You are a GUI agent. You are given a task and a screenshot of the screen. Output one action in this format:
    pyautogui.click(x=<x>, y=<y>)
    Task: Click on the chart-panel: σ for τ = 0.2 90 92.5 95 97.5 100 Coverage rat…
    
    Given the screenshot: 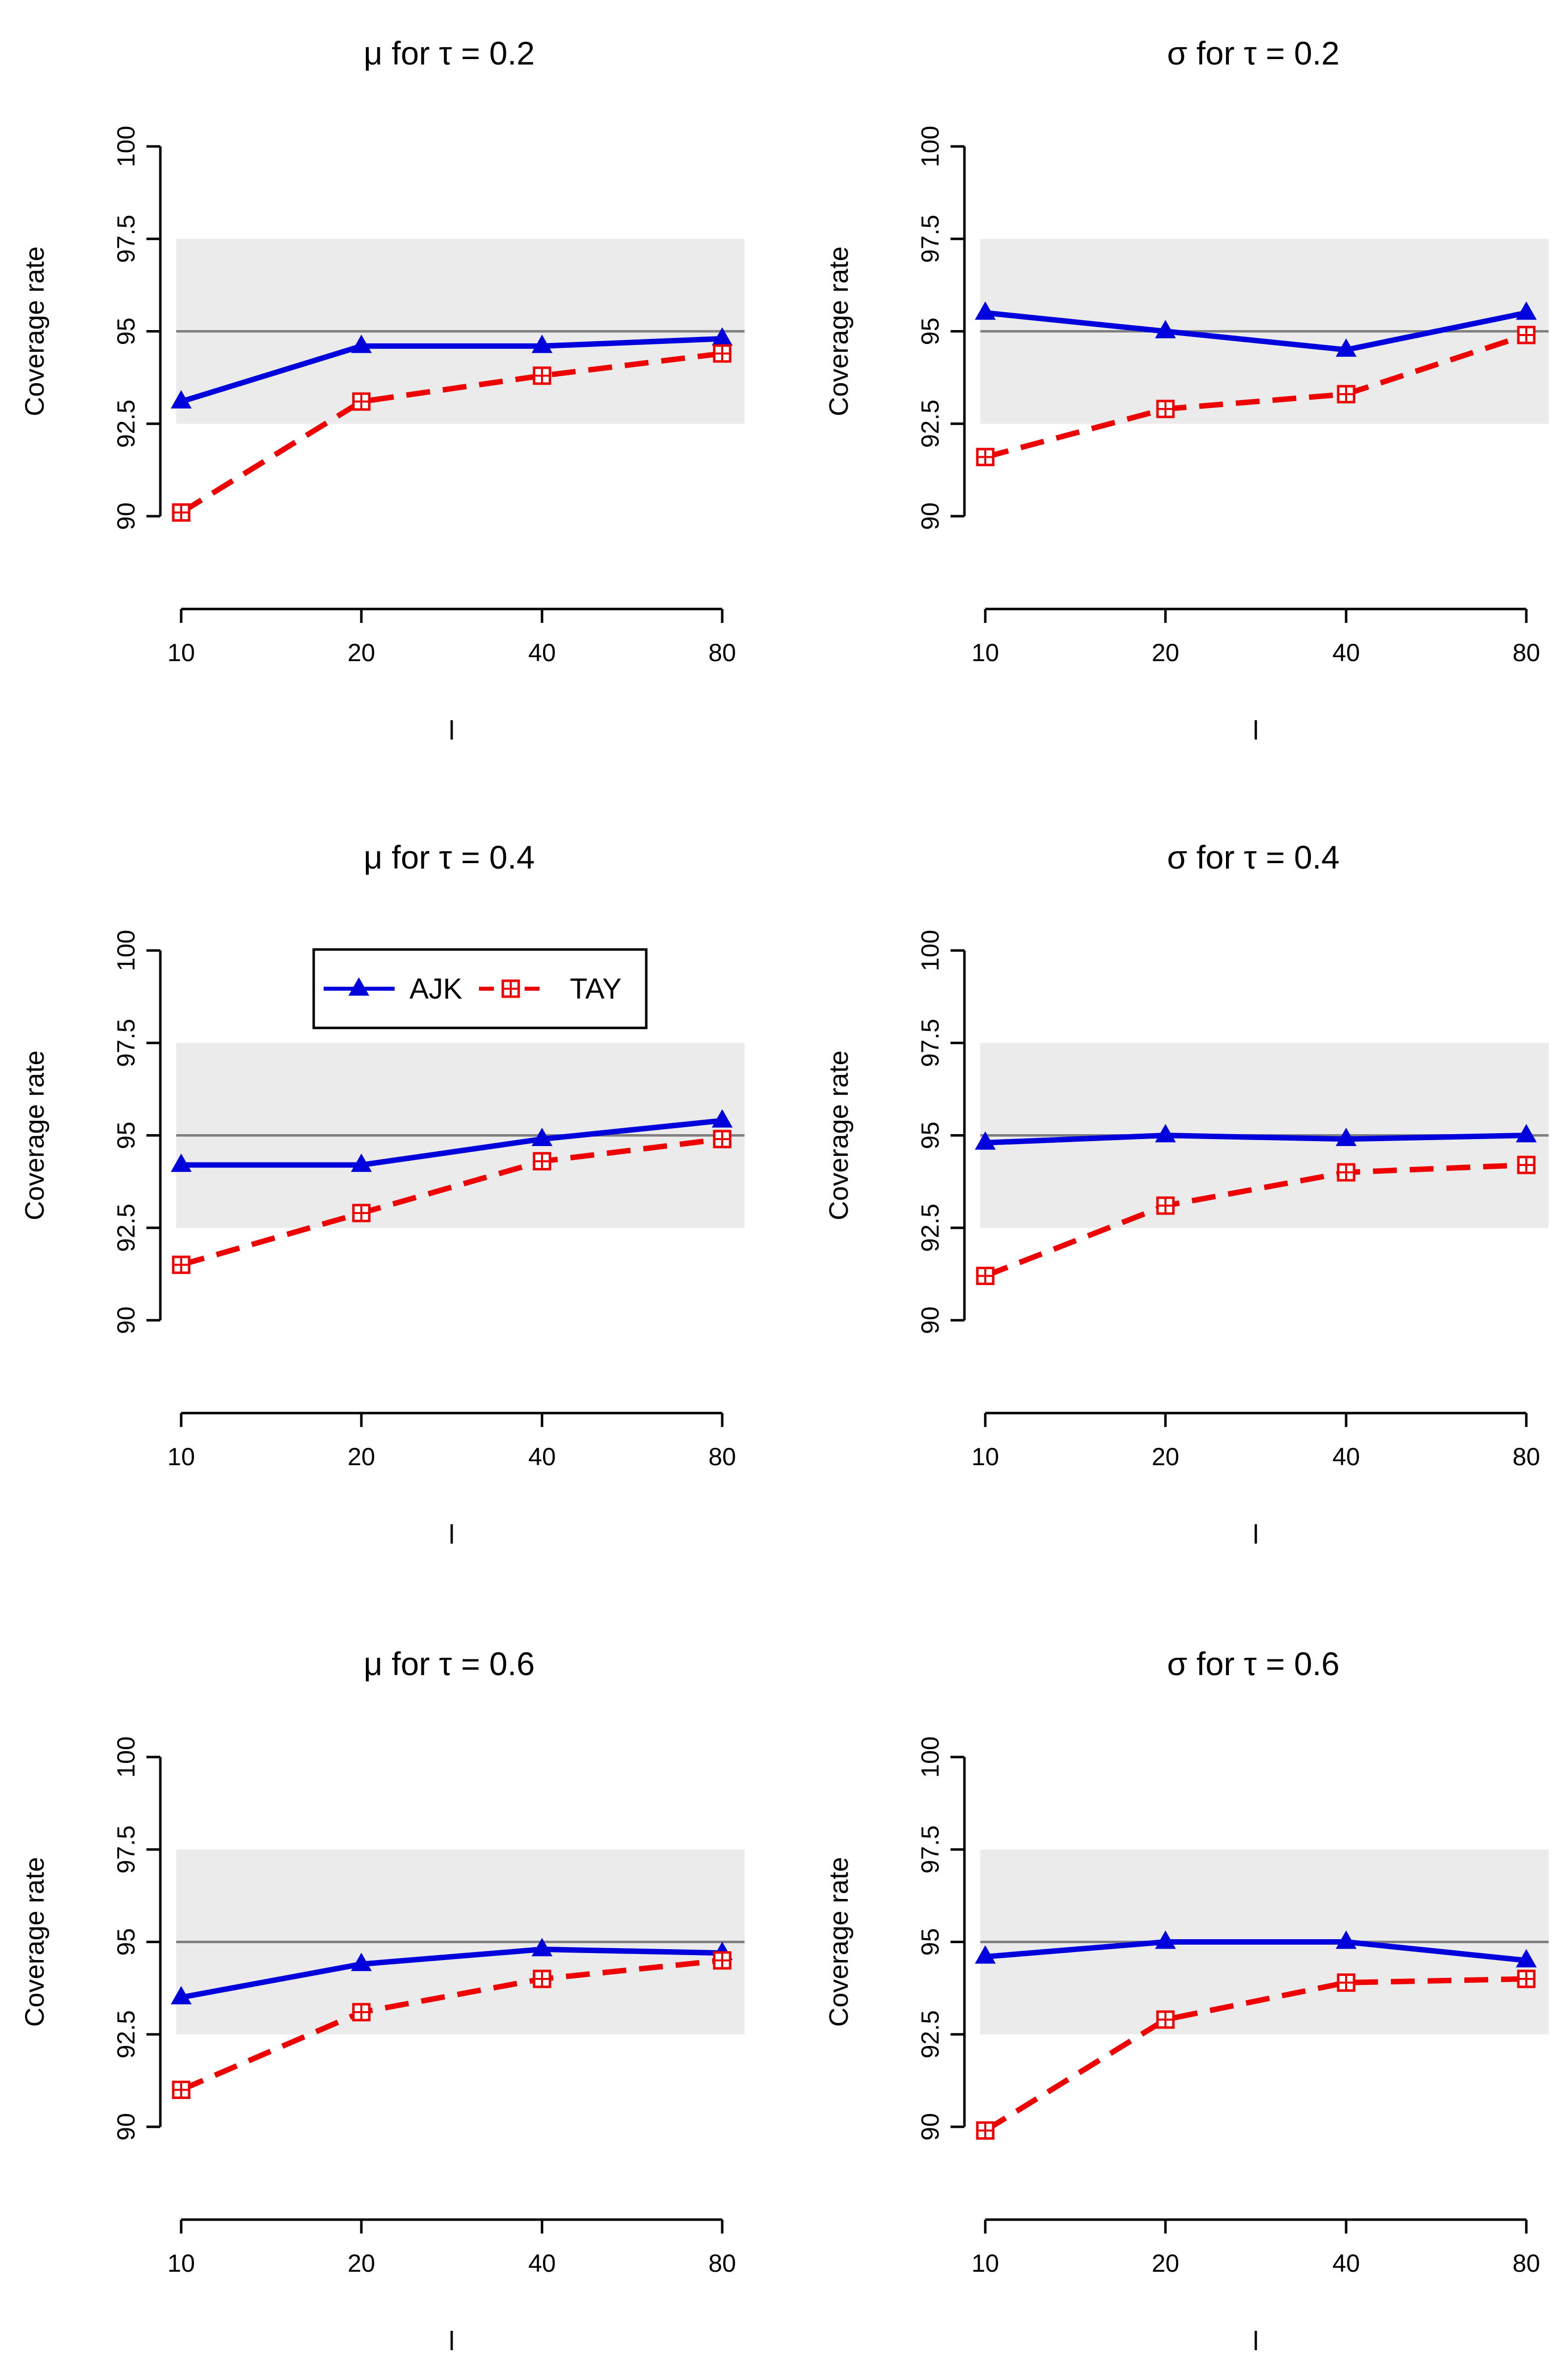 What is the action you would take?
    pyautogui.click(x=1186, y=390)
    